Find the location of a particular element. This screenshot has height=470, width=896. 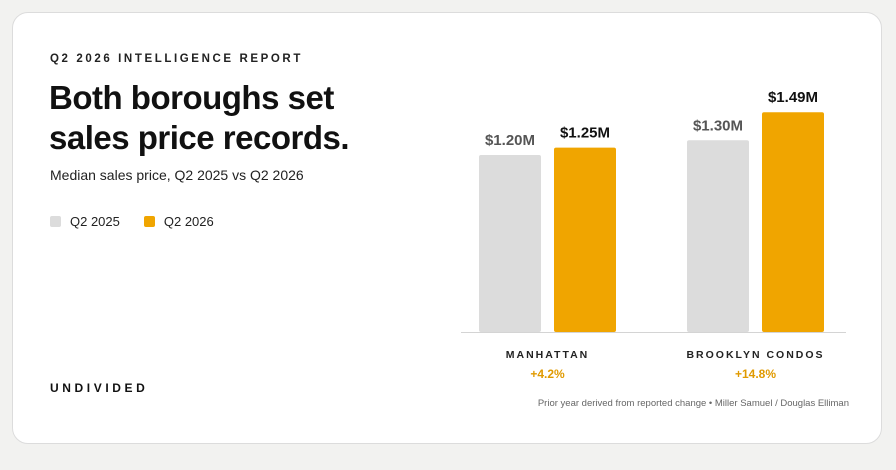

headline: Both boroughs set sales price records. is located at coordinates (199, 117).